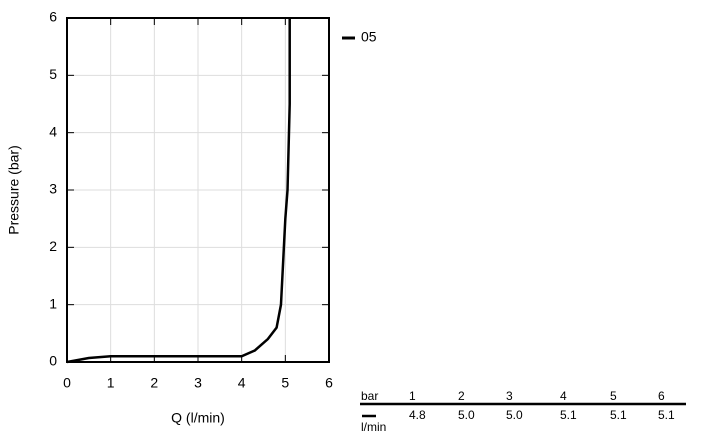 The image size is (704, 445). I want to click on x-tick-label: 3, so click(198, 383).